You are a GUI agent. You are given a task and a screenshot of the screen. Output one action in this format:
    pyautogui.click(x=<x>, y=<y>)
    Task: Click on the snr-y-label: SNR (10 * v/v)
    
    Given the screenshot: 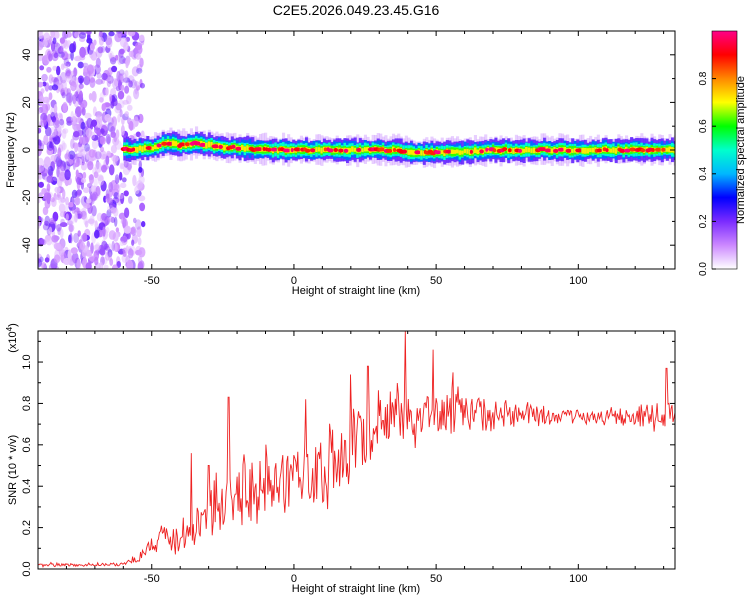 What is the action you would take?
    pyautogui.click(x=13, y=470)
    